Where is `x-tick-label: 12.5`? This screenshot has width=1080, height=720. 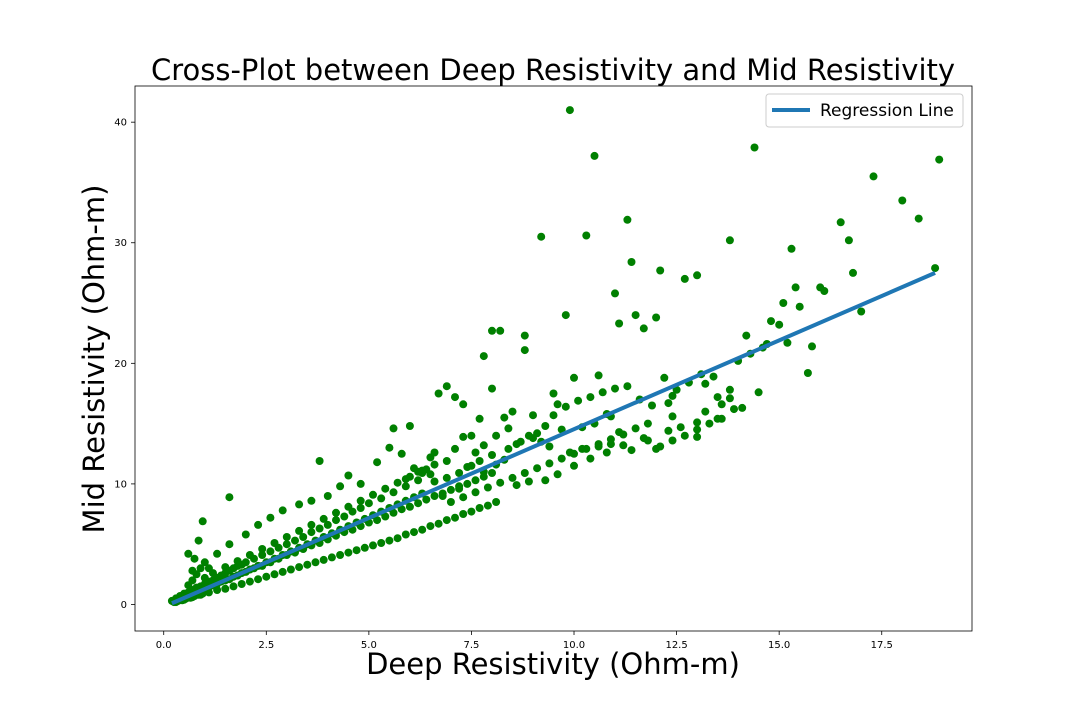 x-tick-label: 12.5 is located at coordinates (676, 645).